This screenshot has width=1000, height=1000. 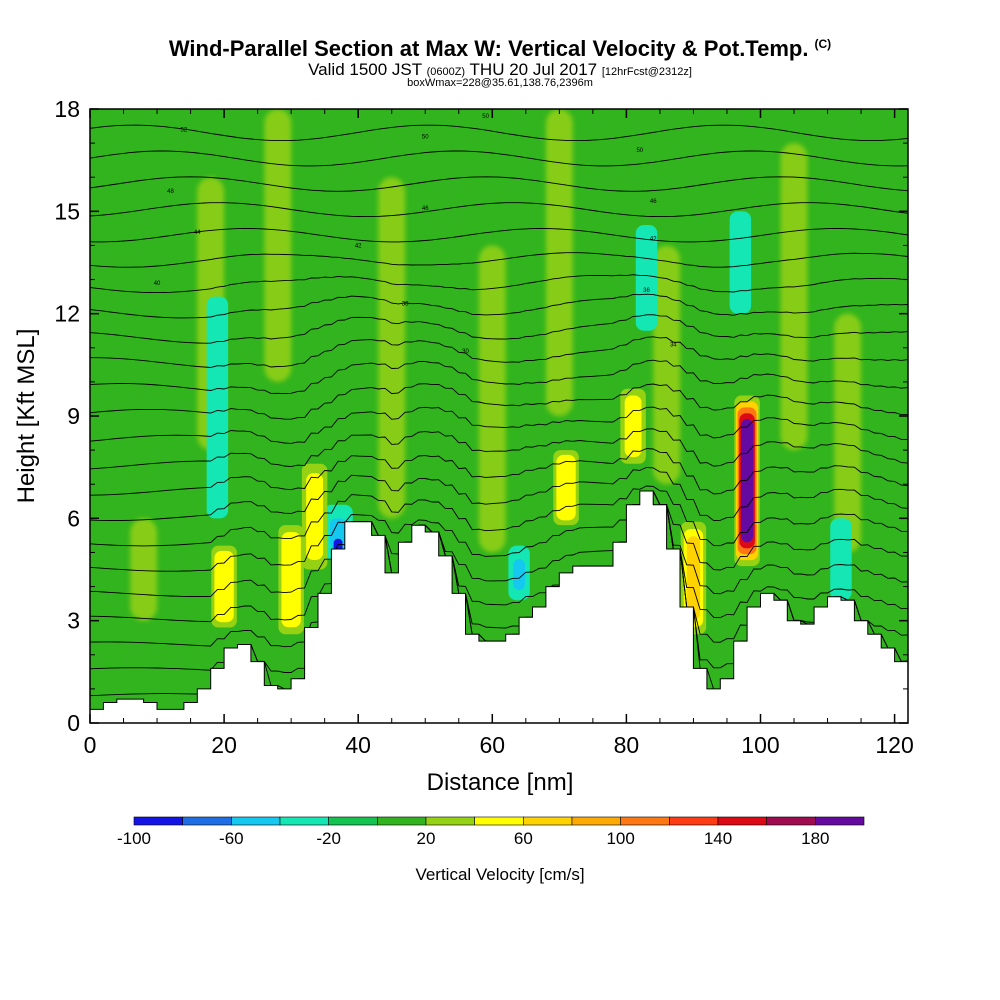 I want to click on x-tick-label: 60, so click(x=492, y=745).